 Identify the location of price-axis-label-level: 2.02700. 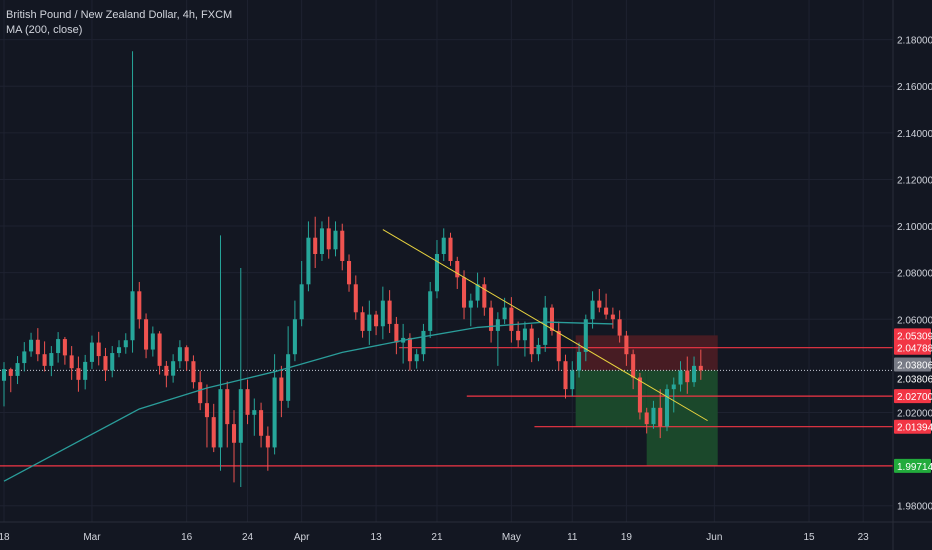
(913, 396).